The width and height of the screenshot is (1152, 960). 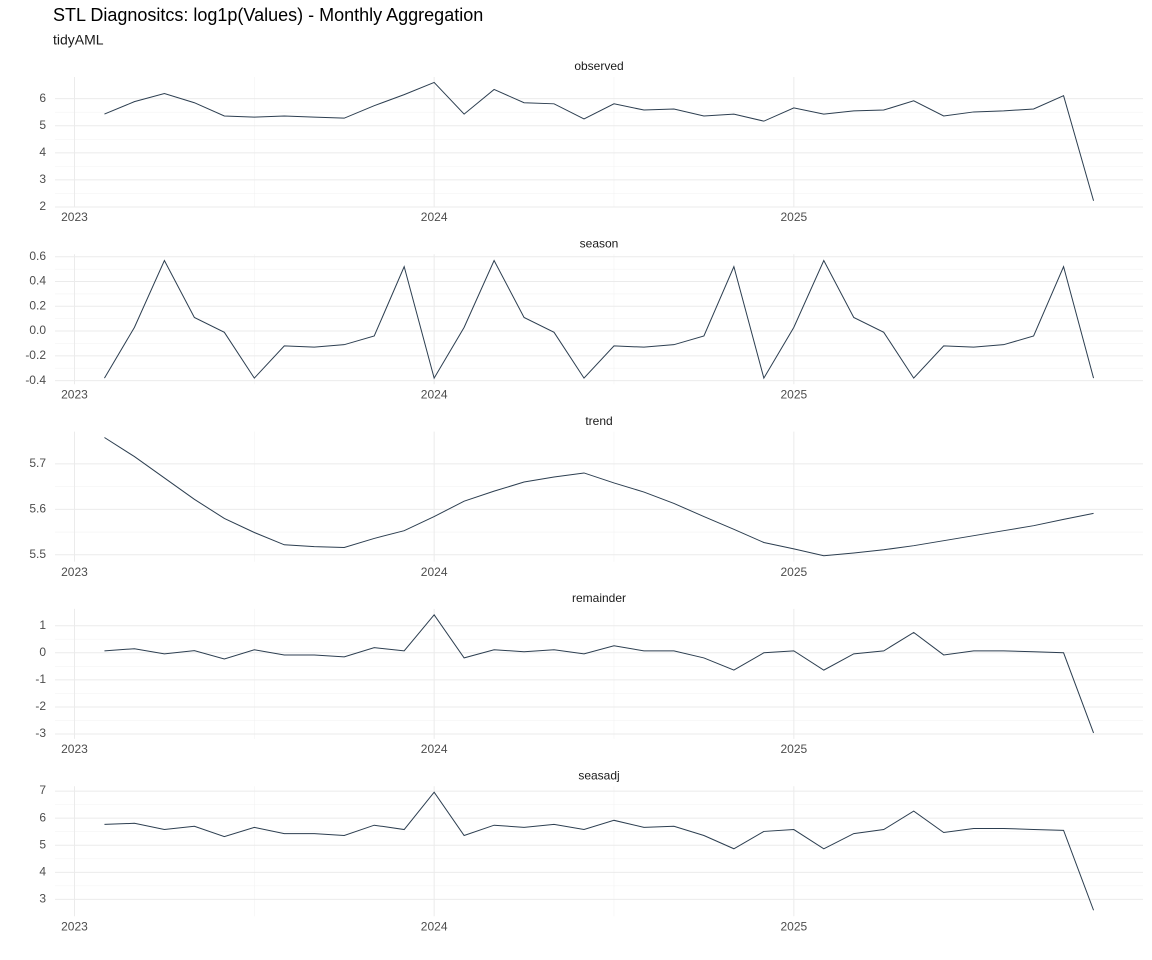 I want to click on y-tick-label: 0.2, so click(x=37, y=305).